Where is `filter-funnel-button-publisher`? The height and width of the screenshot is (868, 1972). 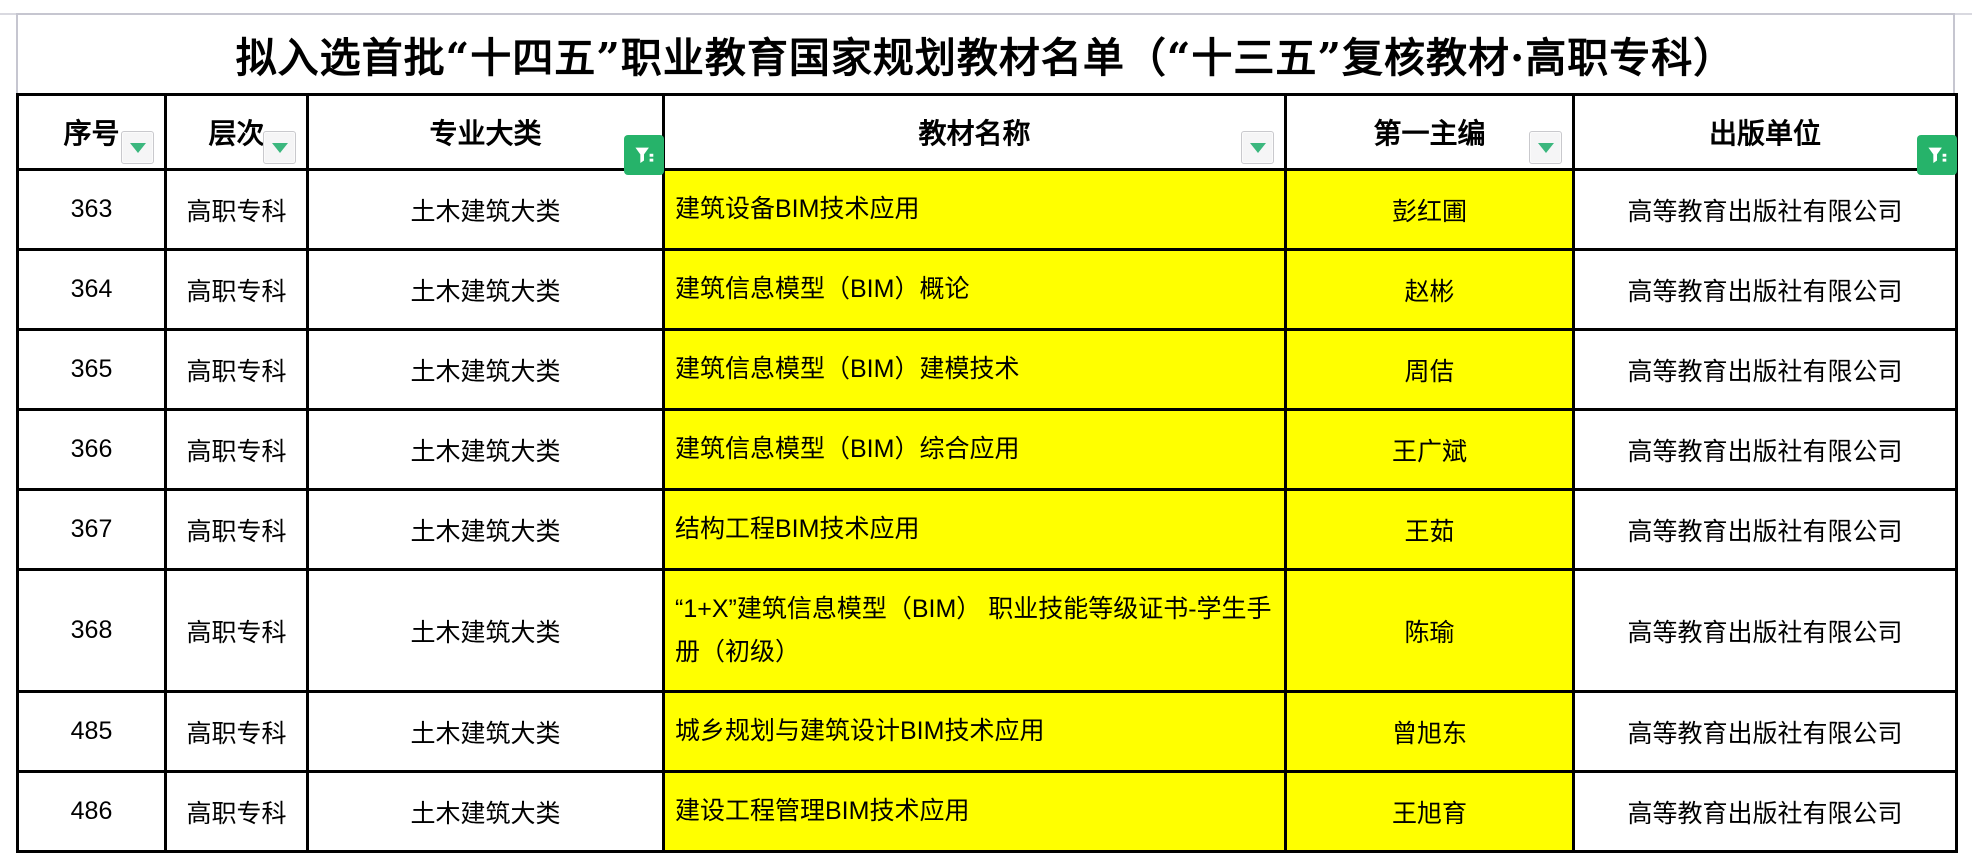
filter-funnel-button-publisher is located at coordinates (1937, 155).